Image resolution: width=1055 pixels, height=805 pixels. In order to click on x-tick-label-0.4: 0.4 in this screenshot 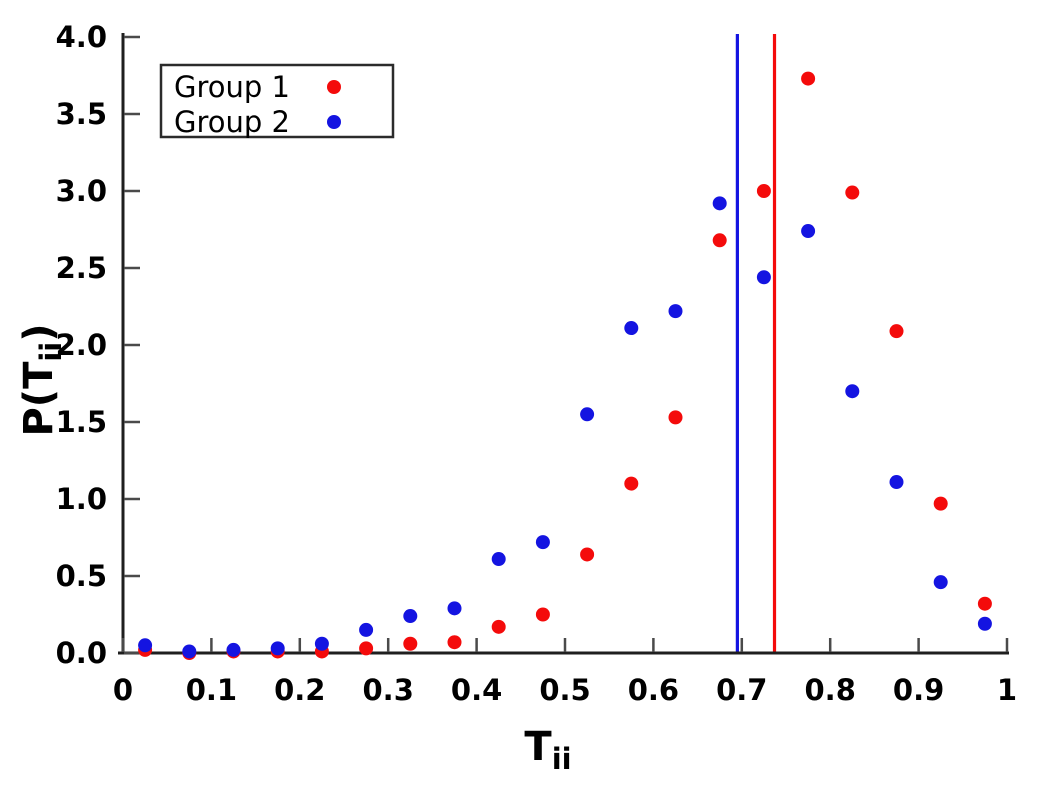, I will do `click(476, 690)`.